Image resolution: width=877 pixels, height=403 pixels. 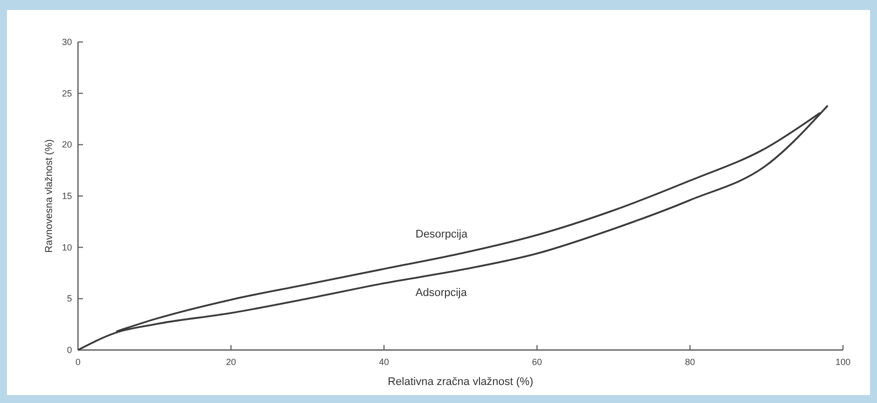 I want to click on y-tick-label: 0, so click(x=69, y=350).